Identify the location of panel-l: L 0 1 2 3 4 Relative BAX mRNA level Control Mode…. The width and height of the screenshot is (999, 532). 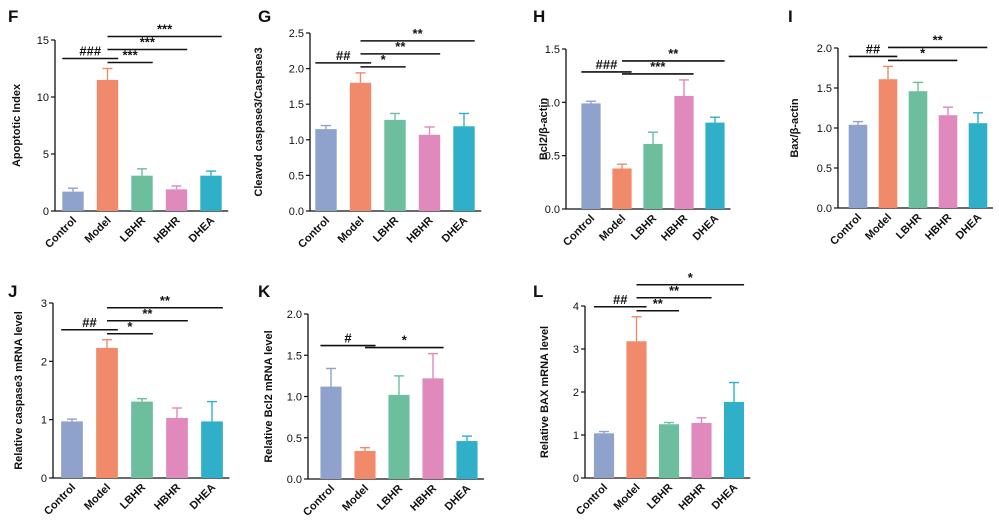
(642, 394).